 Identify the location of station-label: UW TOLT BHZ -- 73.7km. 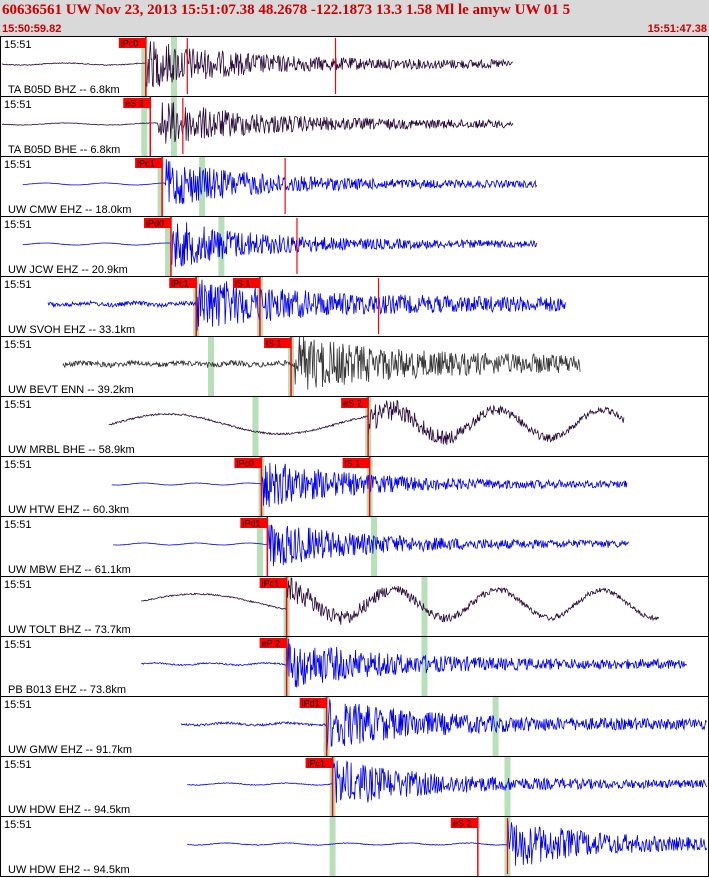
(69, 630).